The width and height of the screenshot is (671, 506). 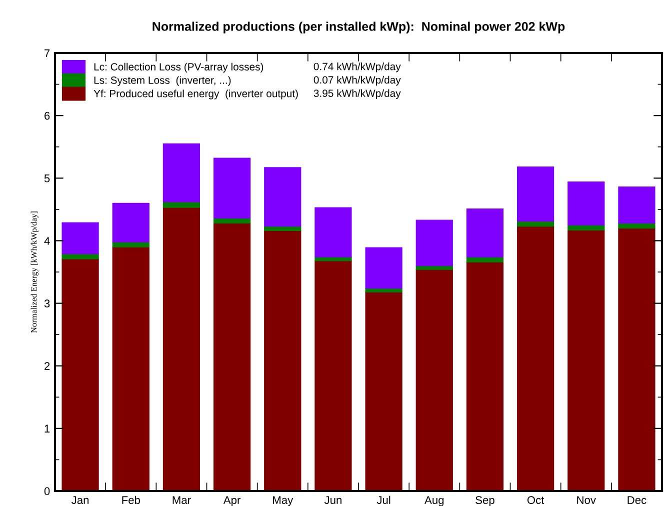 I want to click on legend-label: Lc: Collection Loss (PV-array losses), so click(x=179, y=67).